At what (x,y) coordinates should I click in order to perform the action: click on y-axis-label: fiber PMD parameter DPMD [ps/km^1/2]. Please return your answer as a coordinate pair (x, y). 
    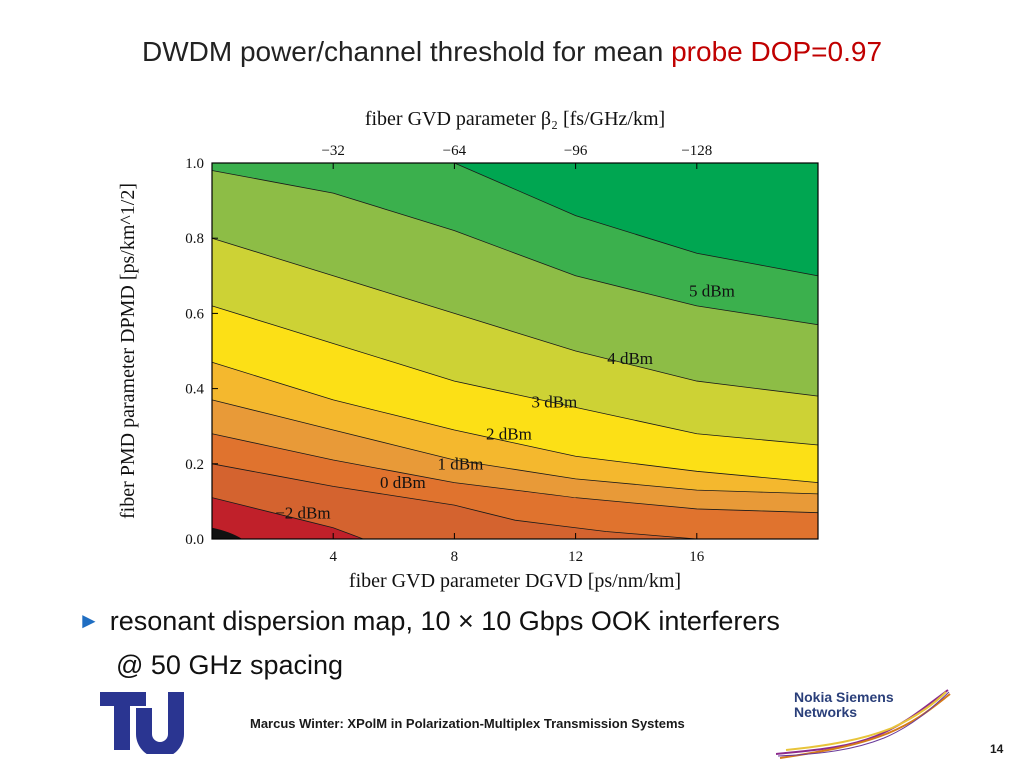
    Looking at the image, I should click on (128, 351).